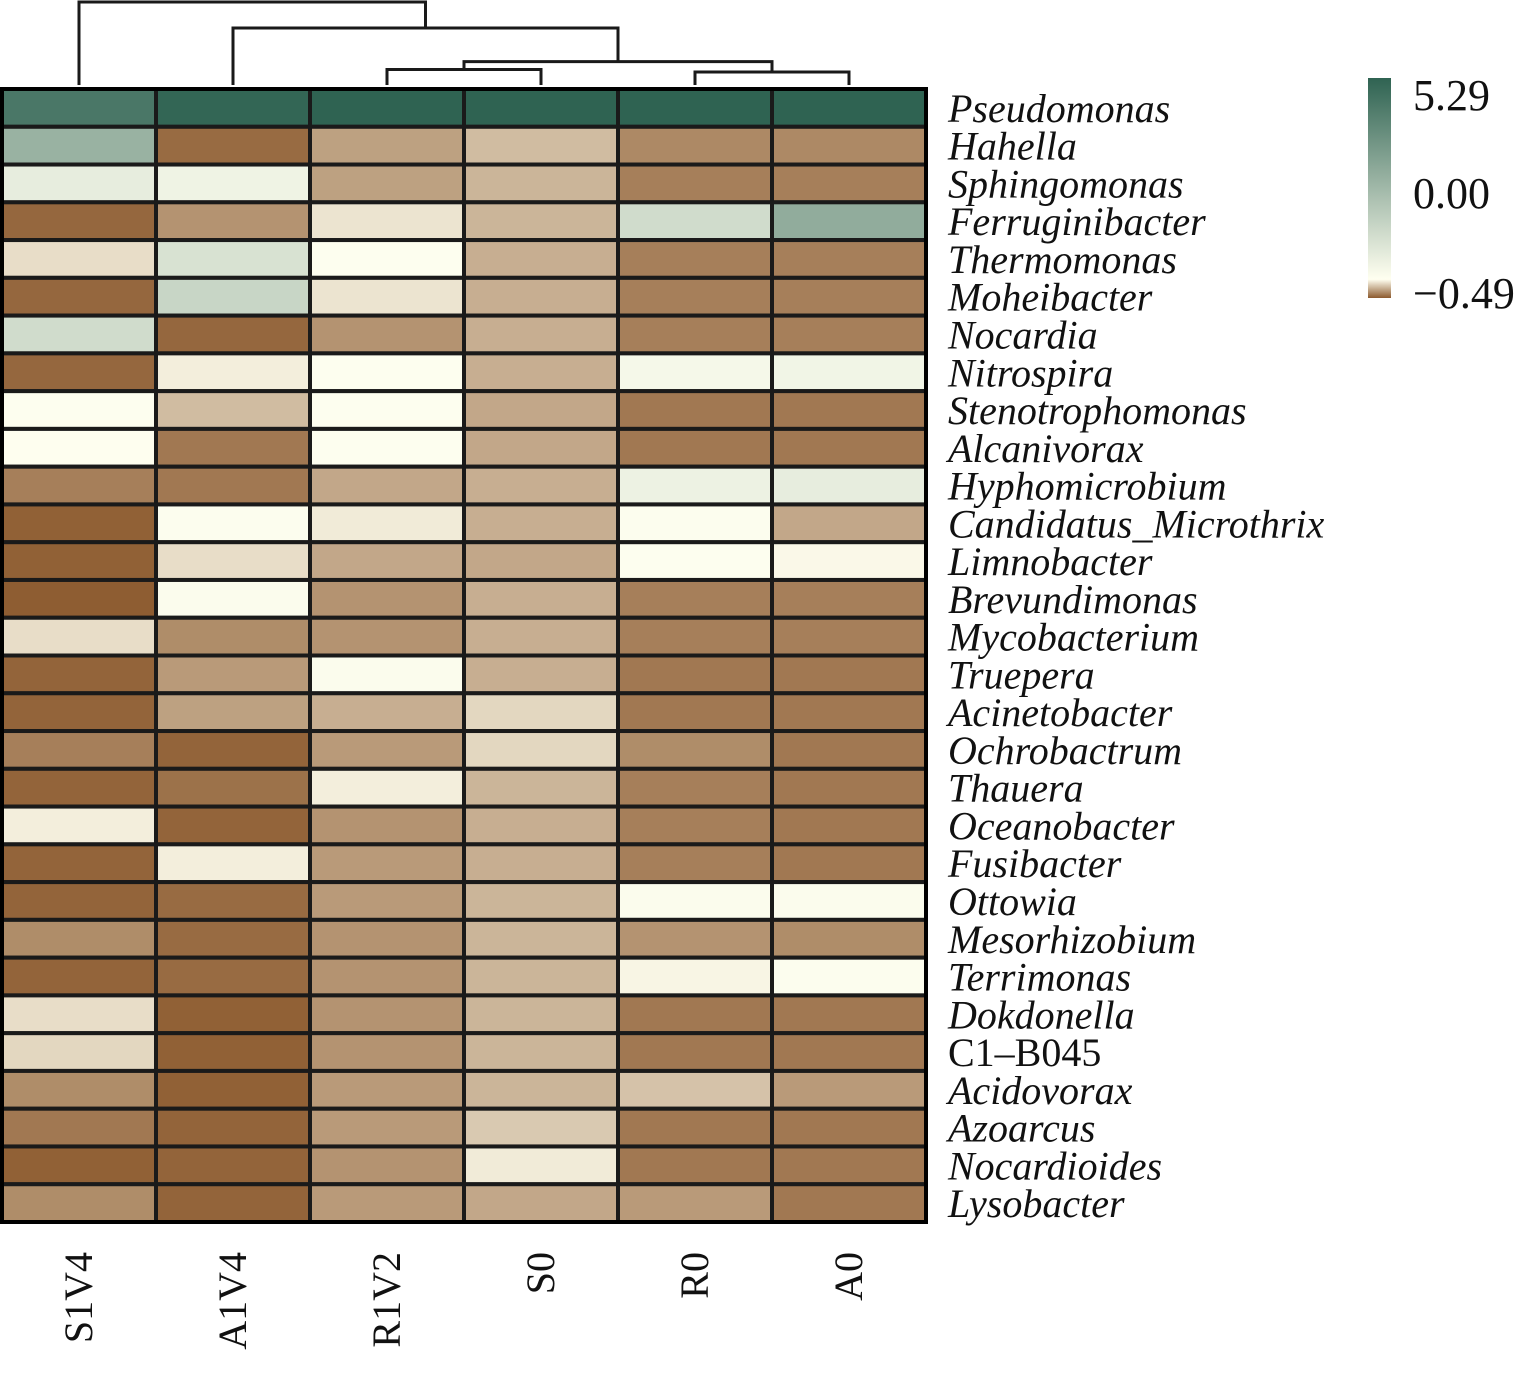 The height and width of the screenshot is (1375, 1530). Describe the element at coordinates (232, 1301) in the screenshot. I see `column-label: A1V4` at that location.